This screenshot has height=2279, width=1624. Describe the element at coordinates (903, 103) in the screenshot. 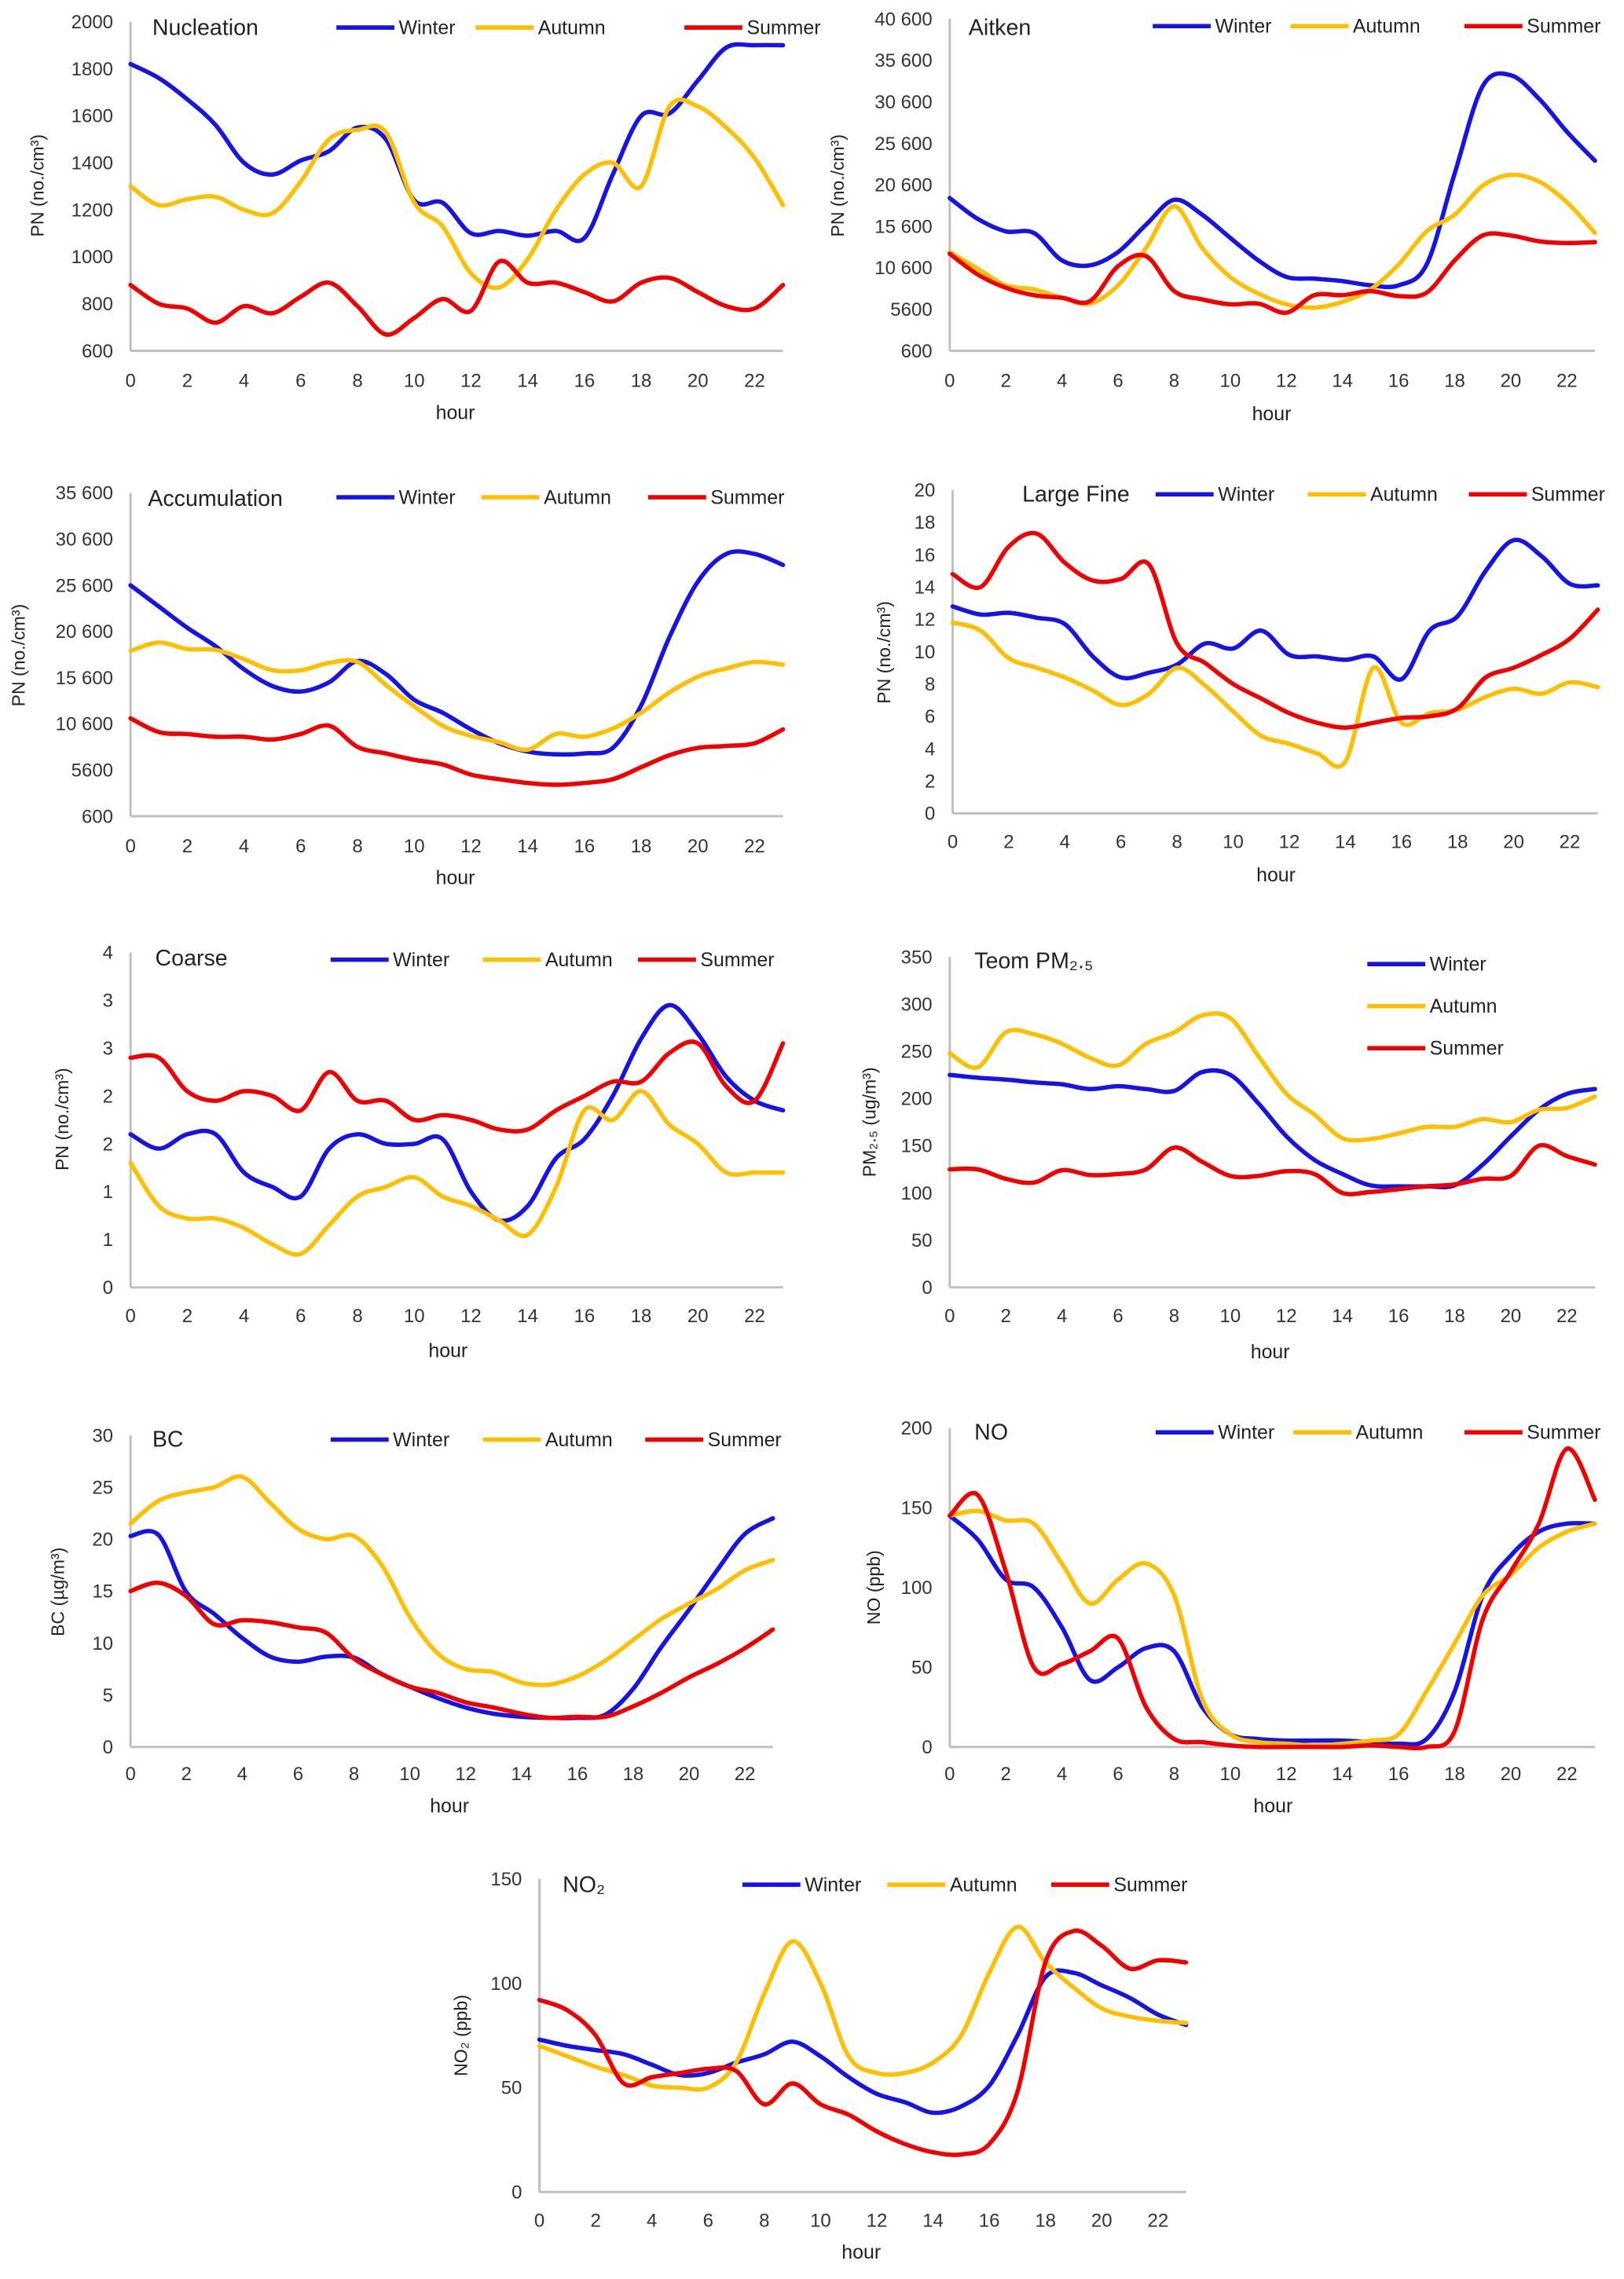

I see `y-tick-label: 30 600` at that location.